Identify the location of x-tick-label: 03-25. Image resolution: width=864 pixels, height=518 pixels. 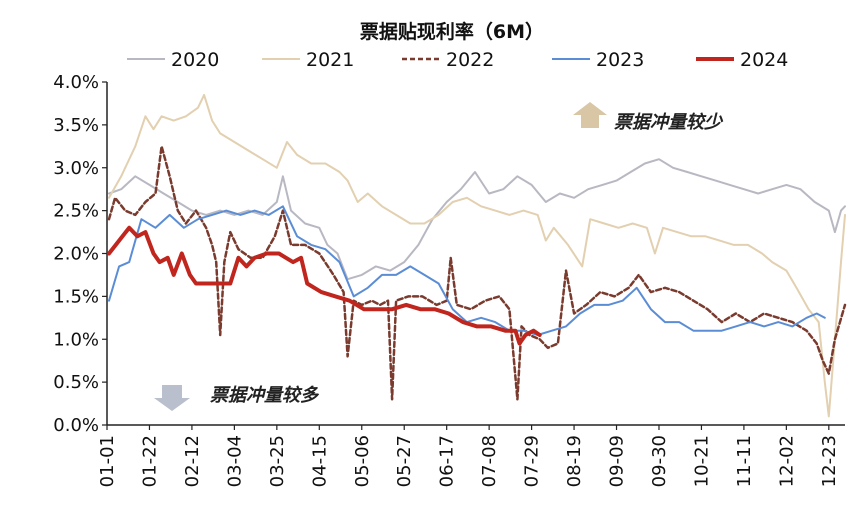
(277, 461).